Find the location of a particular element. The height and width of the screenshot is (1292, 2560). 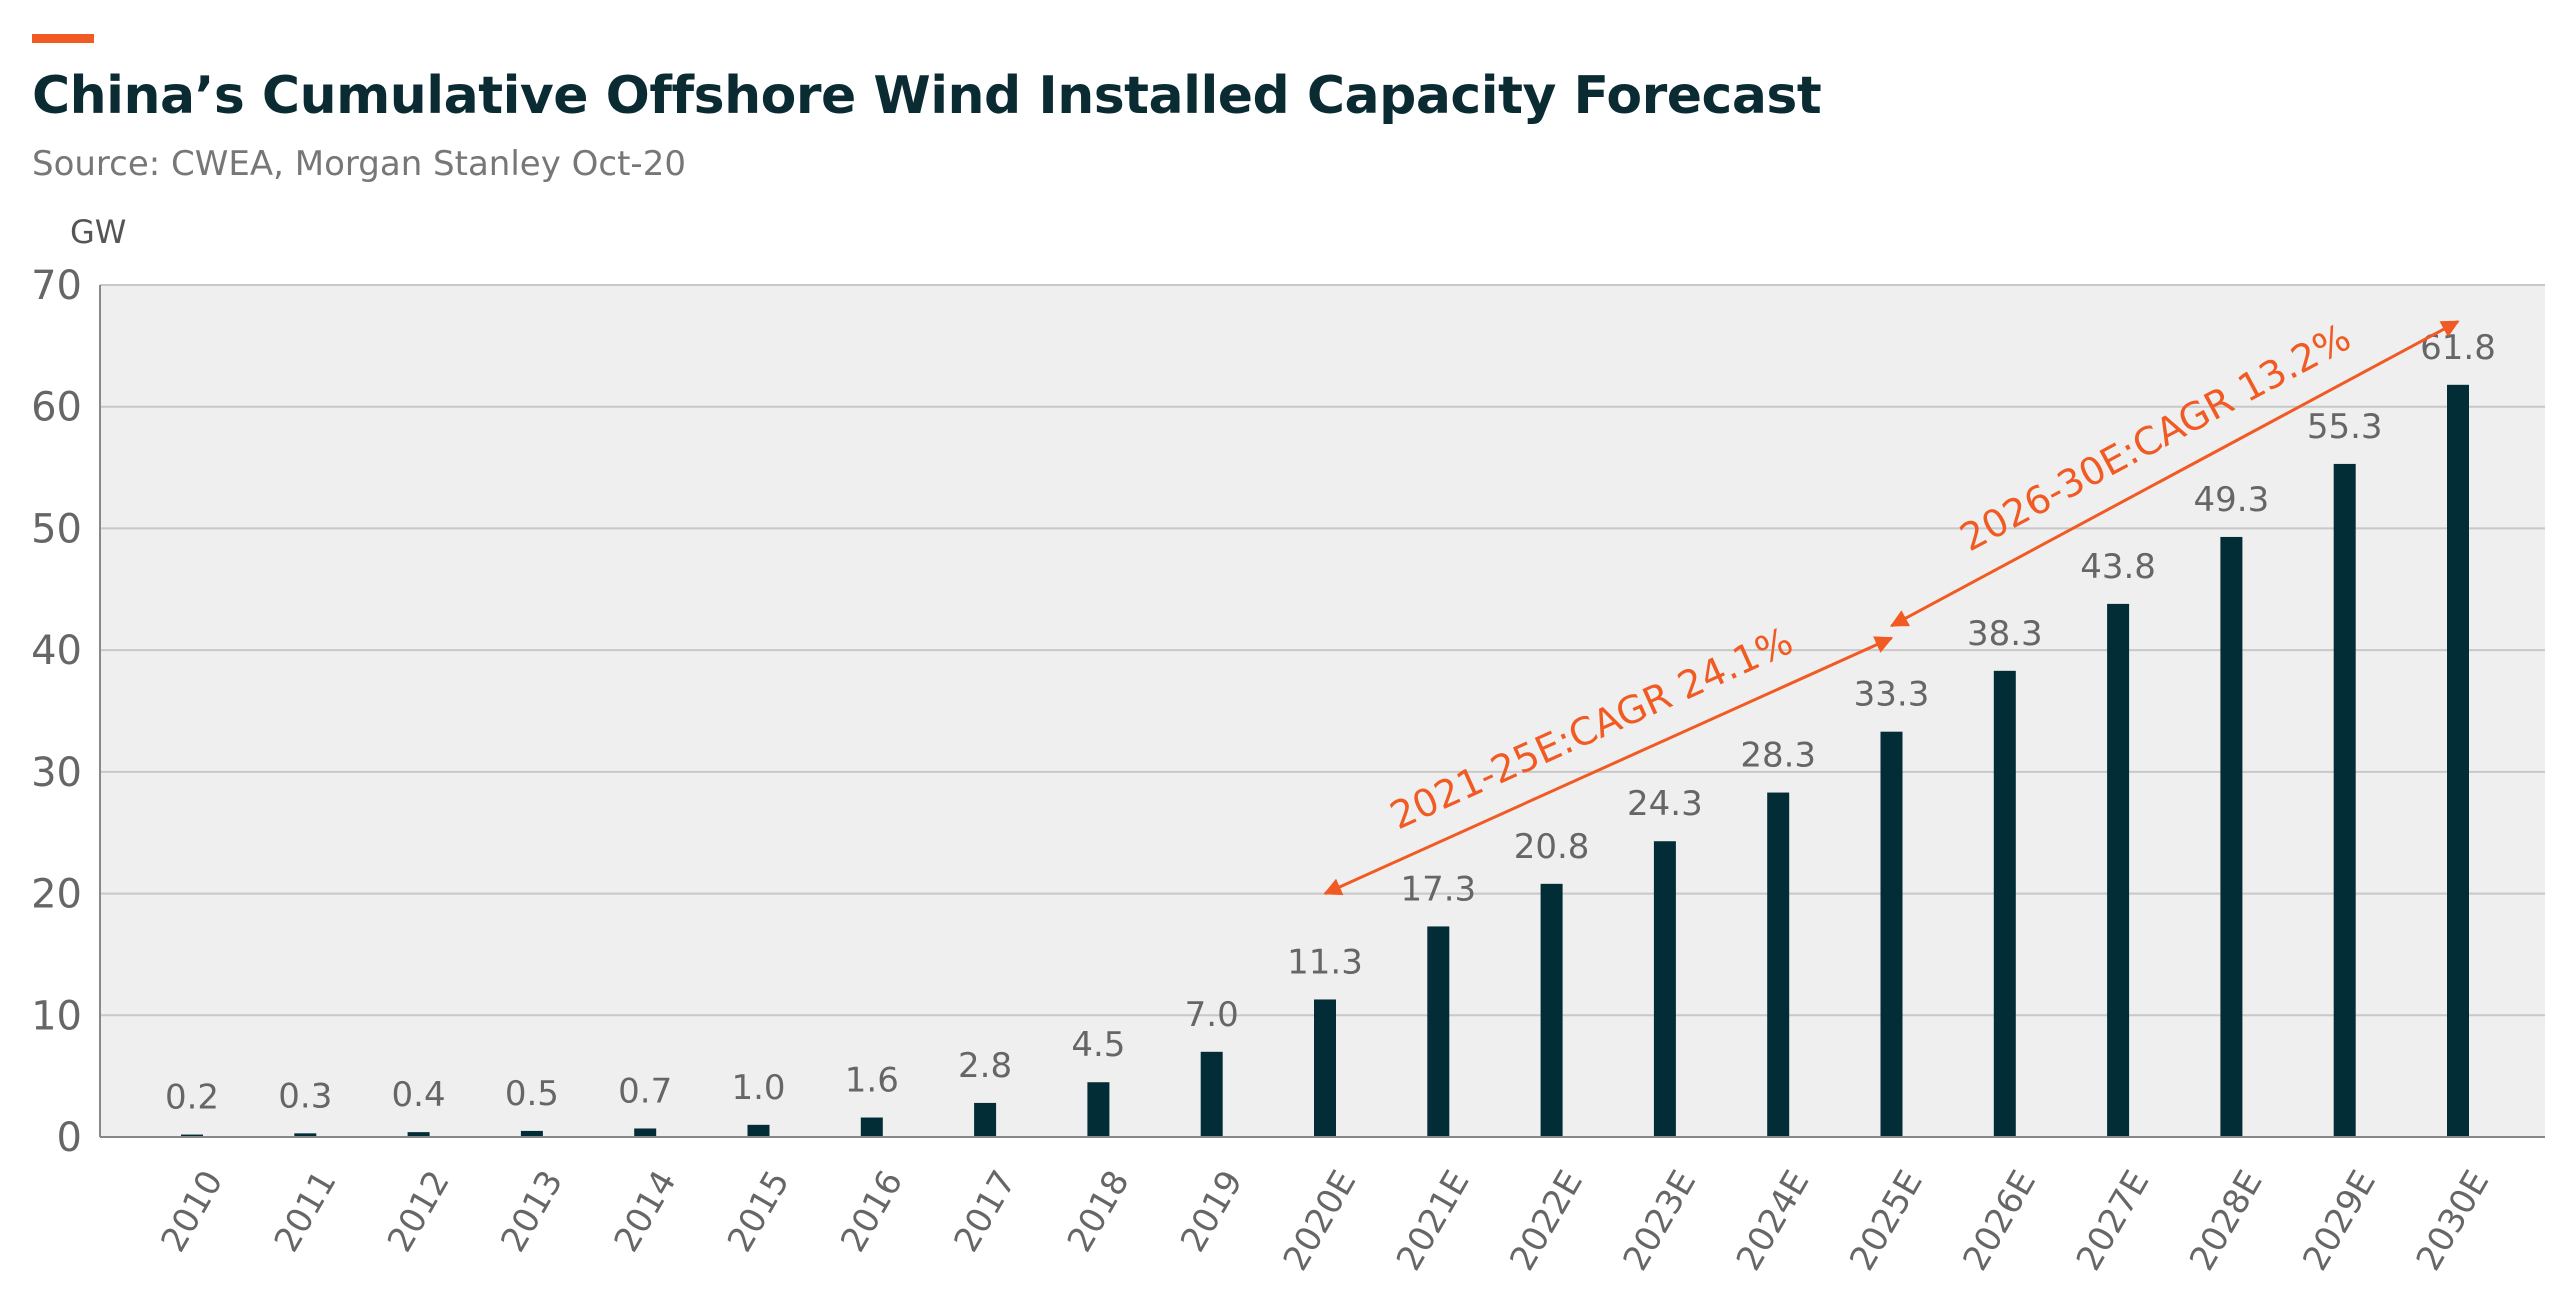

data-label: 17.3 is located at coordinates (1438, 889).